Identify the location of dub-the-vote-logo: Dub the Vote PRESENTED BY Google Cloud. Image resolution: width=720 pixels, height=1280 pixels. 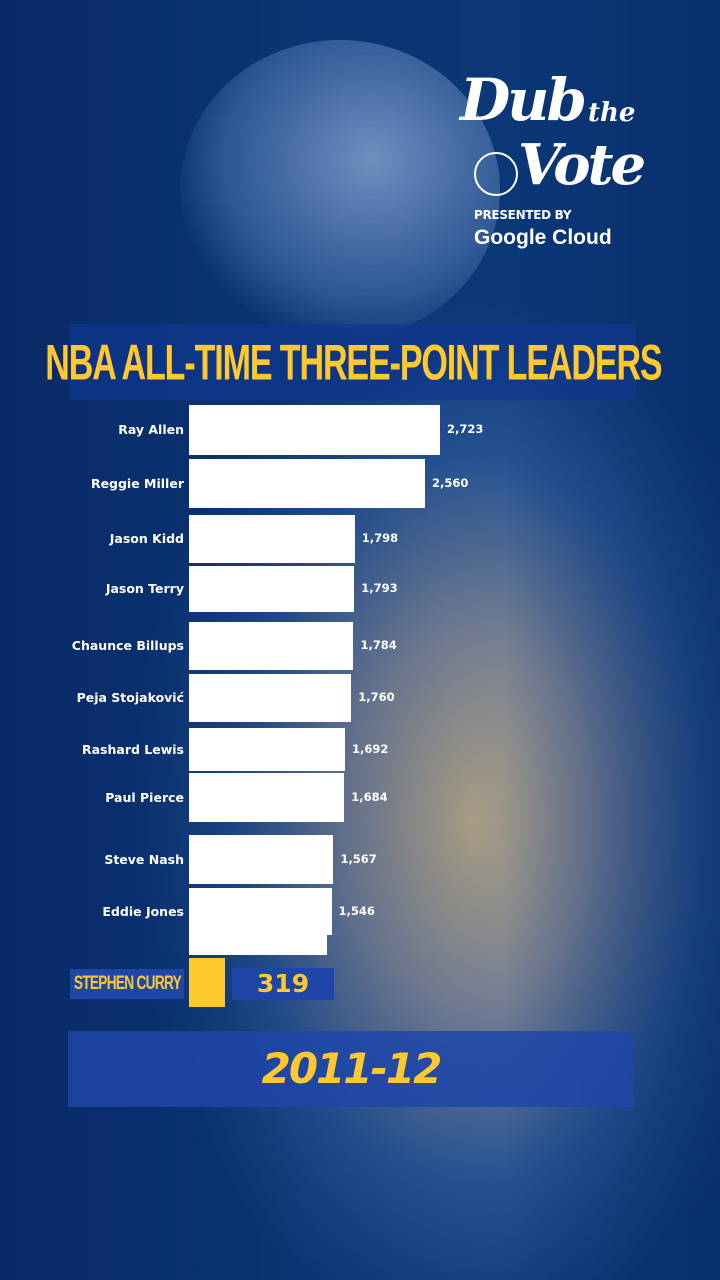
(570, 165).